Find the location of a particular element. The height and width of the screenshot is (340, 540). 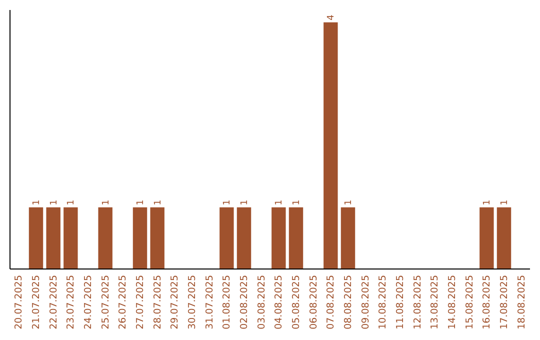

x-tick-label: 06.08.2025 is located at coordinates (314, 302).